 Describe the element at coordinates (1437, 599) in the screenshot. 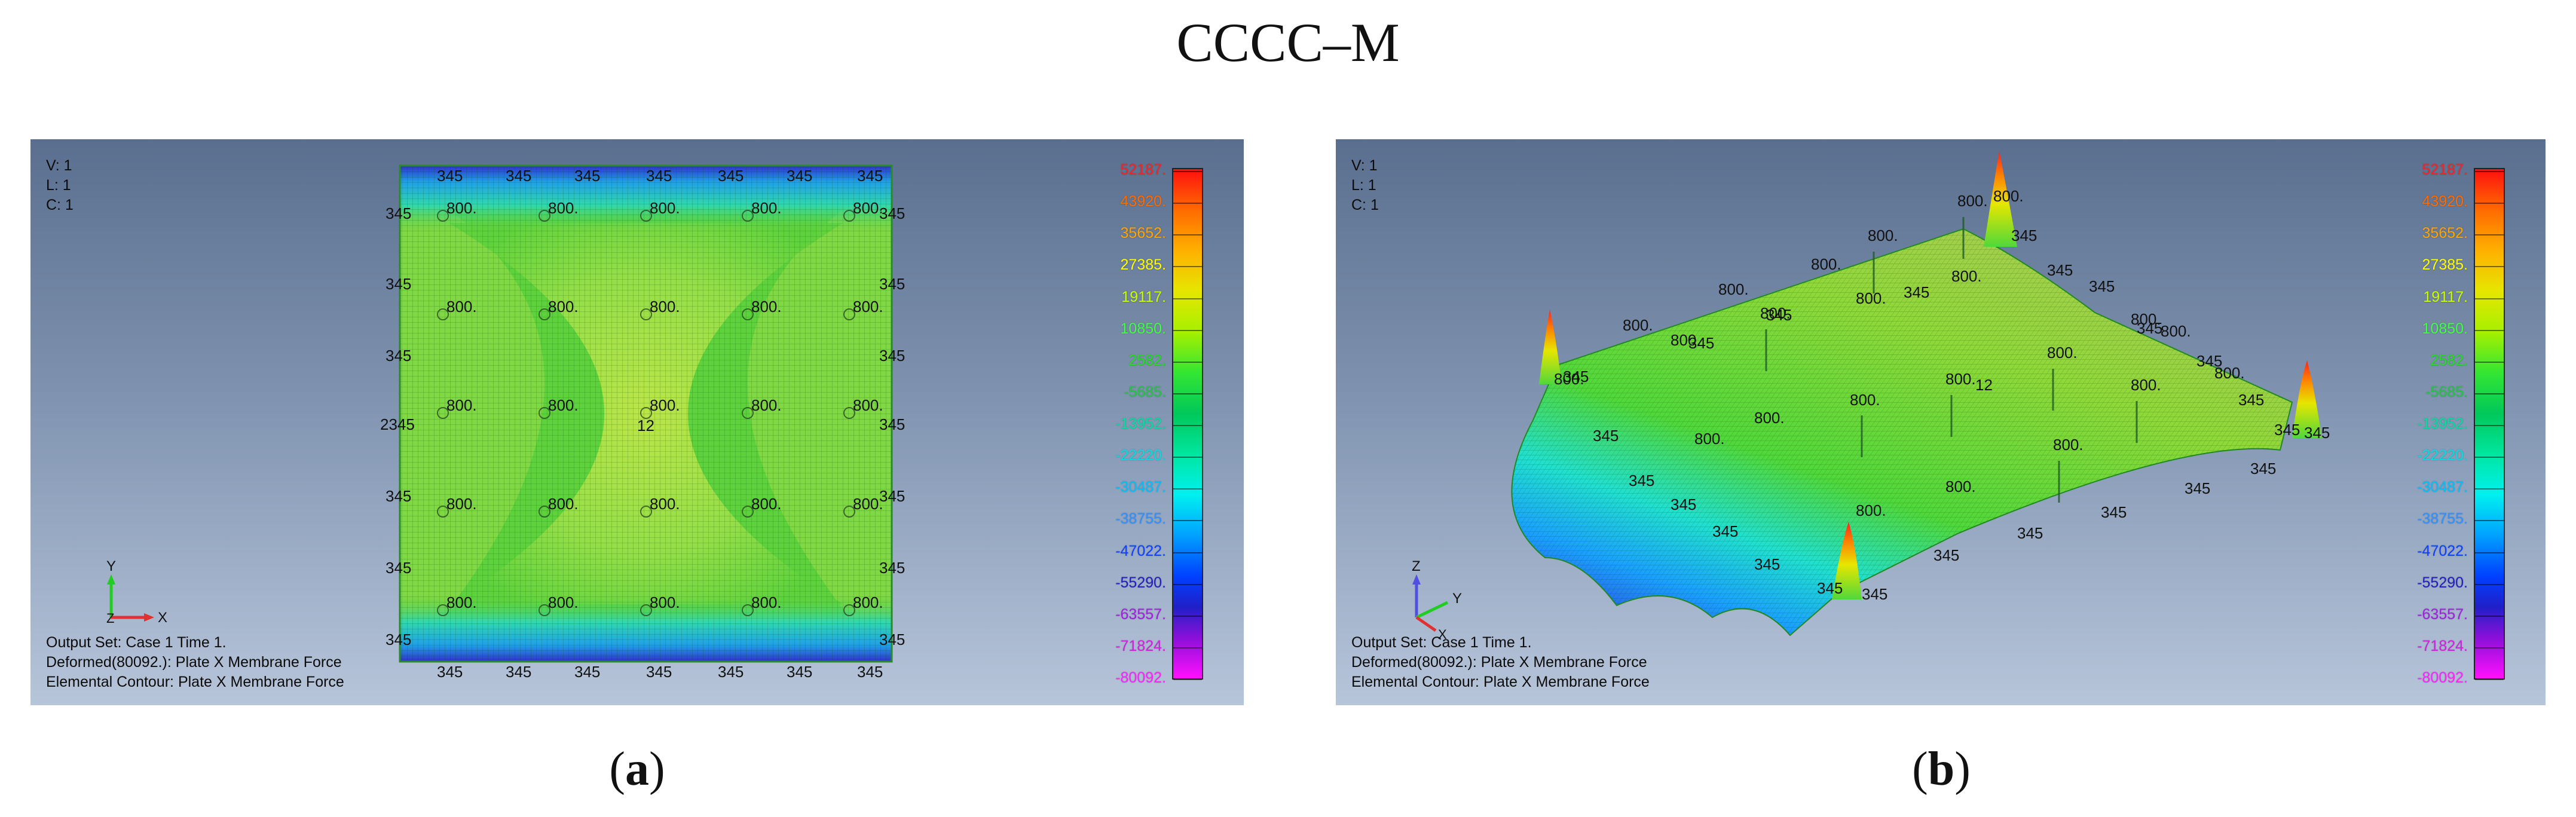

I see `axis-triad: Z Y X` at that location.